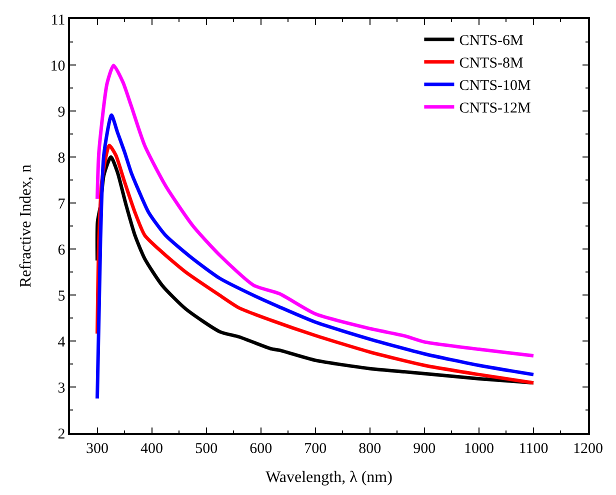 Image resolution: width=616 pixels, height=495 pixels. I want to click on legend-label: CNTS-10M, so click(495, 86).